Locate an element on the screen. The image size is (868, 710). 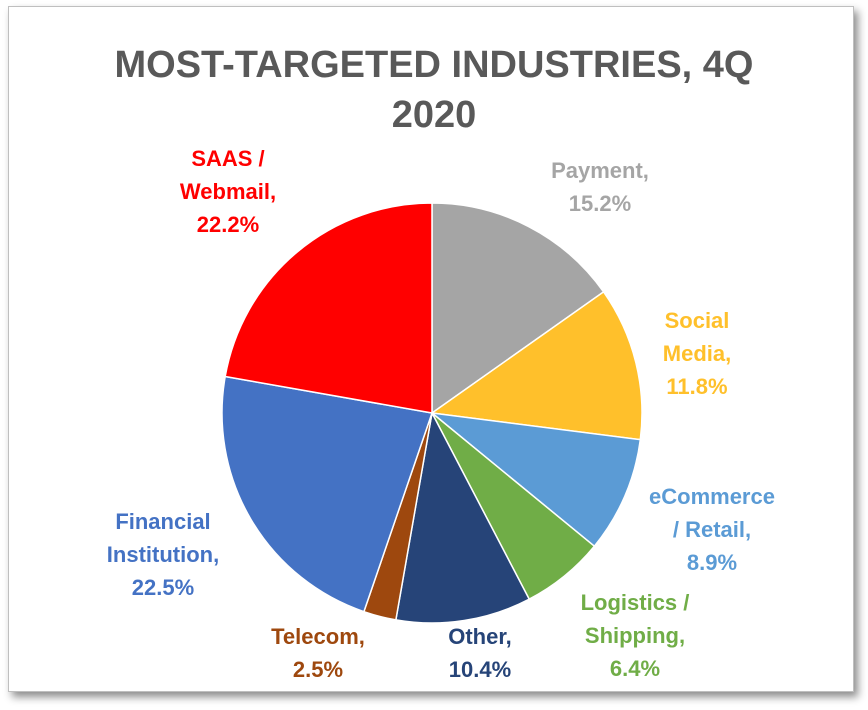
data-label-line: Social is located at coordinates (697, 320).